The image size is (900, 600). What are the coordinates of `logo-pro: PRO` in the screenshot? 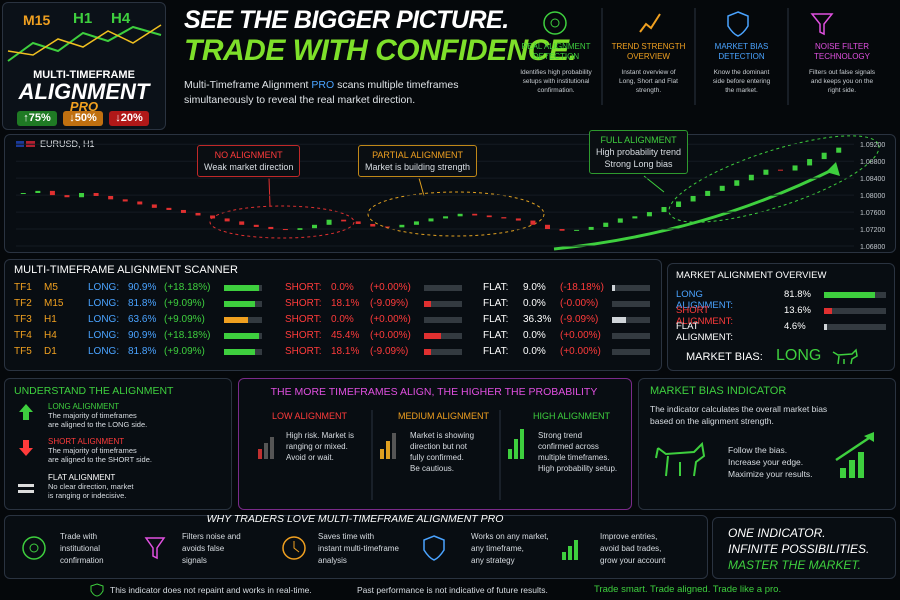 It's located at (84, 106).